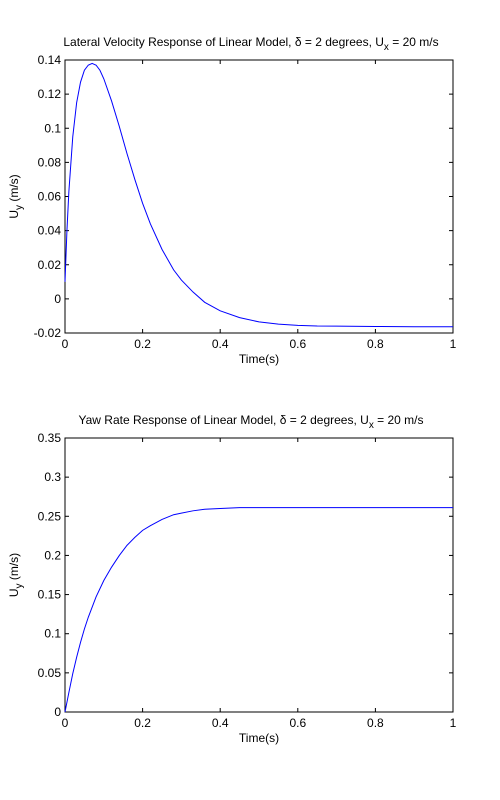  What do you see at coordinates (283, 420) in the screenshot?
I see `chart-2-title-delta: δ` at bounding box center [283, 420].